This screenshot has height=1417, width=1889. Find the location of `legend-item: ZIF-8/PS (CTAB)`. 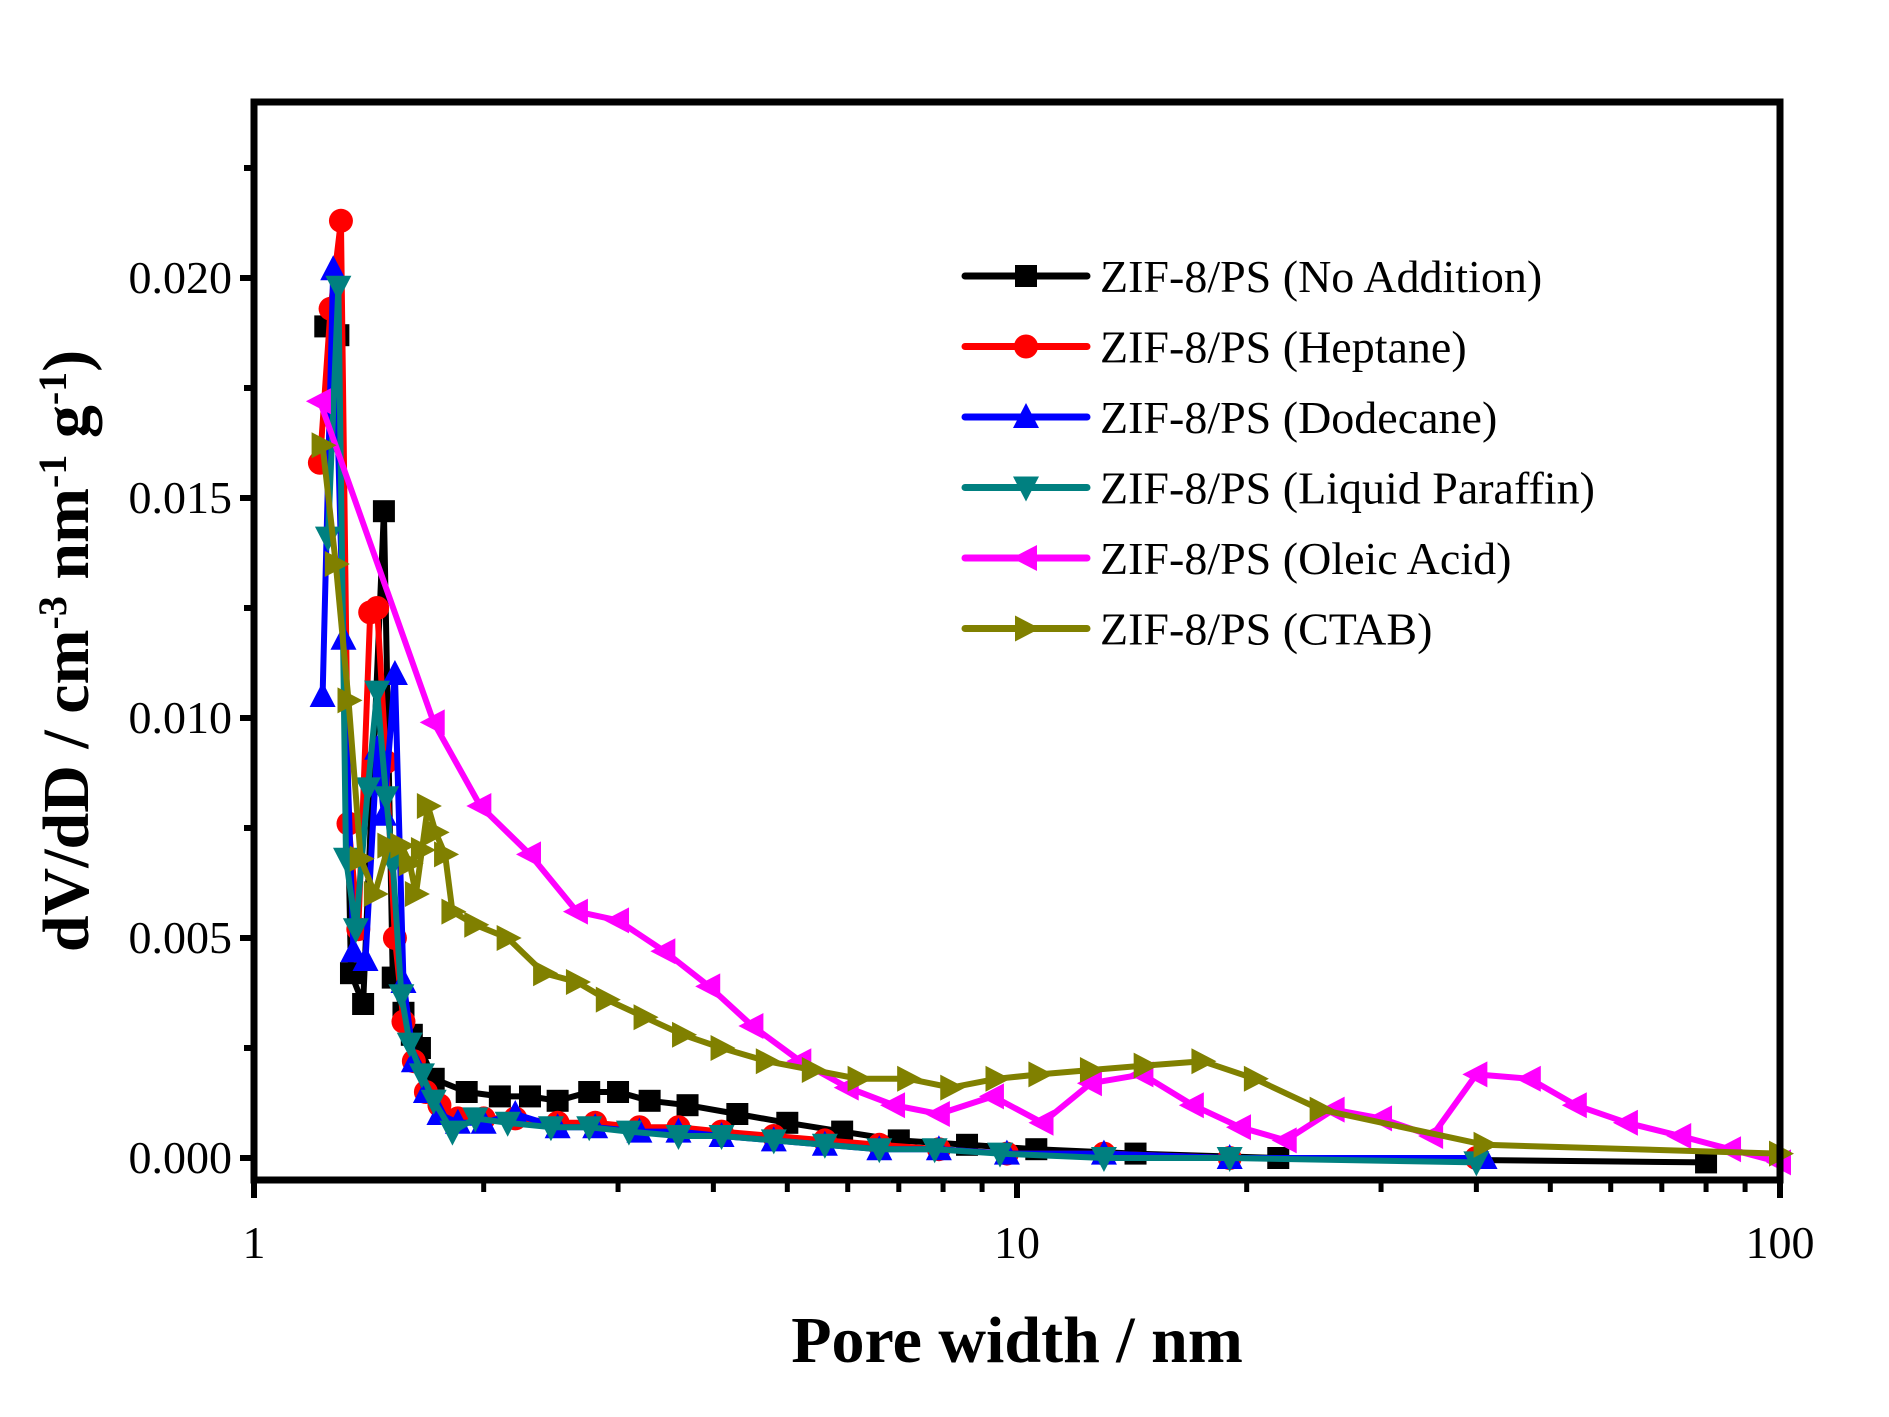

legend-item: ZIF-8/PS (CTAB) is located at coordinates (1196, 629).